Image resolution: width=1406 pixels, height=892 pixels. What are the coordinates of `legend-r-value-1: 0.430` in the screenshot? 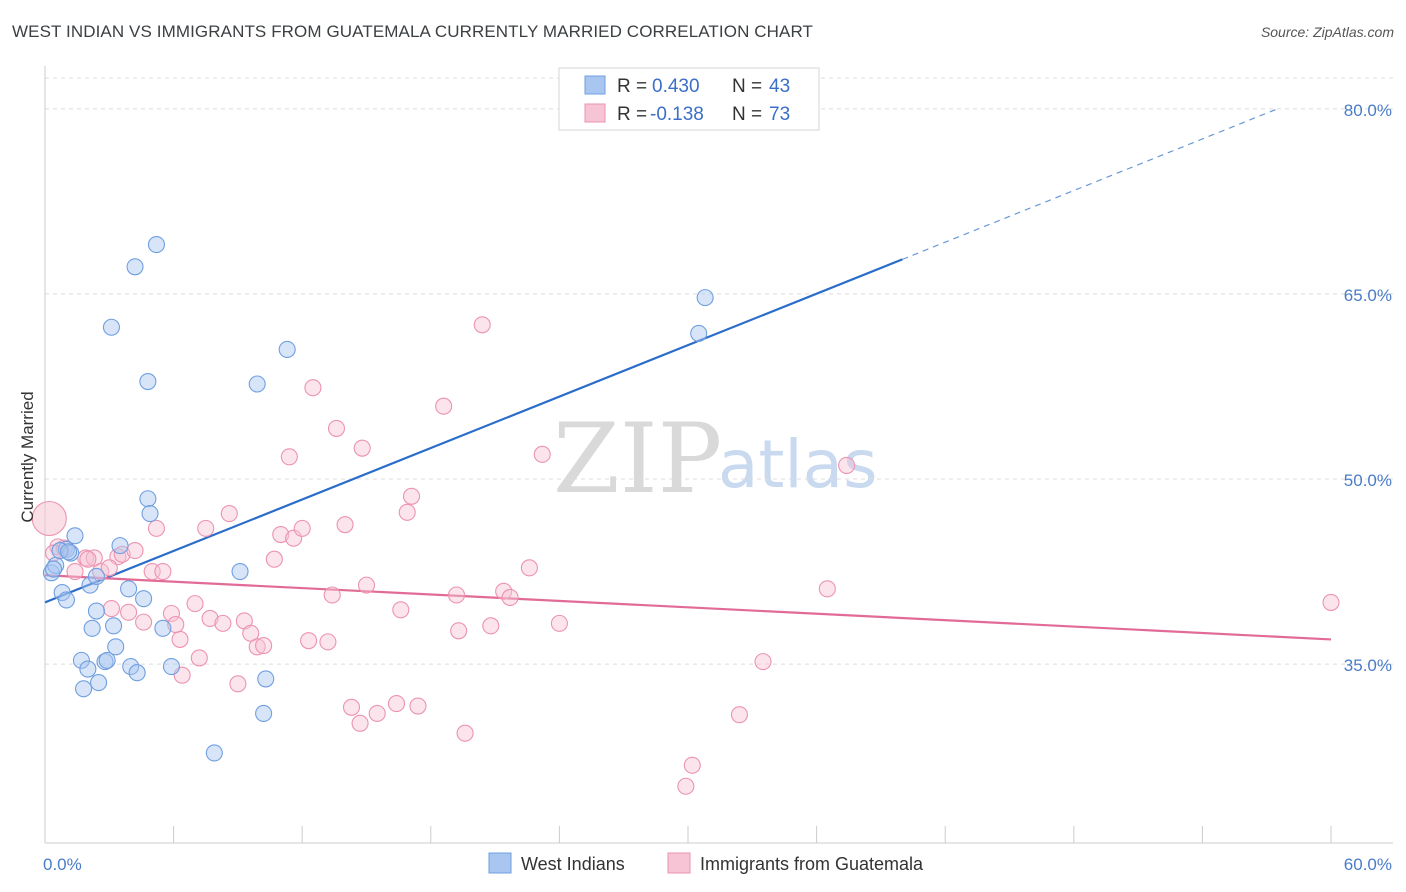 It's located at (676, 86).